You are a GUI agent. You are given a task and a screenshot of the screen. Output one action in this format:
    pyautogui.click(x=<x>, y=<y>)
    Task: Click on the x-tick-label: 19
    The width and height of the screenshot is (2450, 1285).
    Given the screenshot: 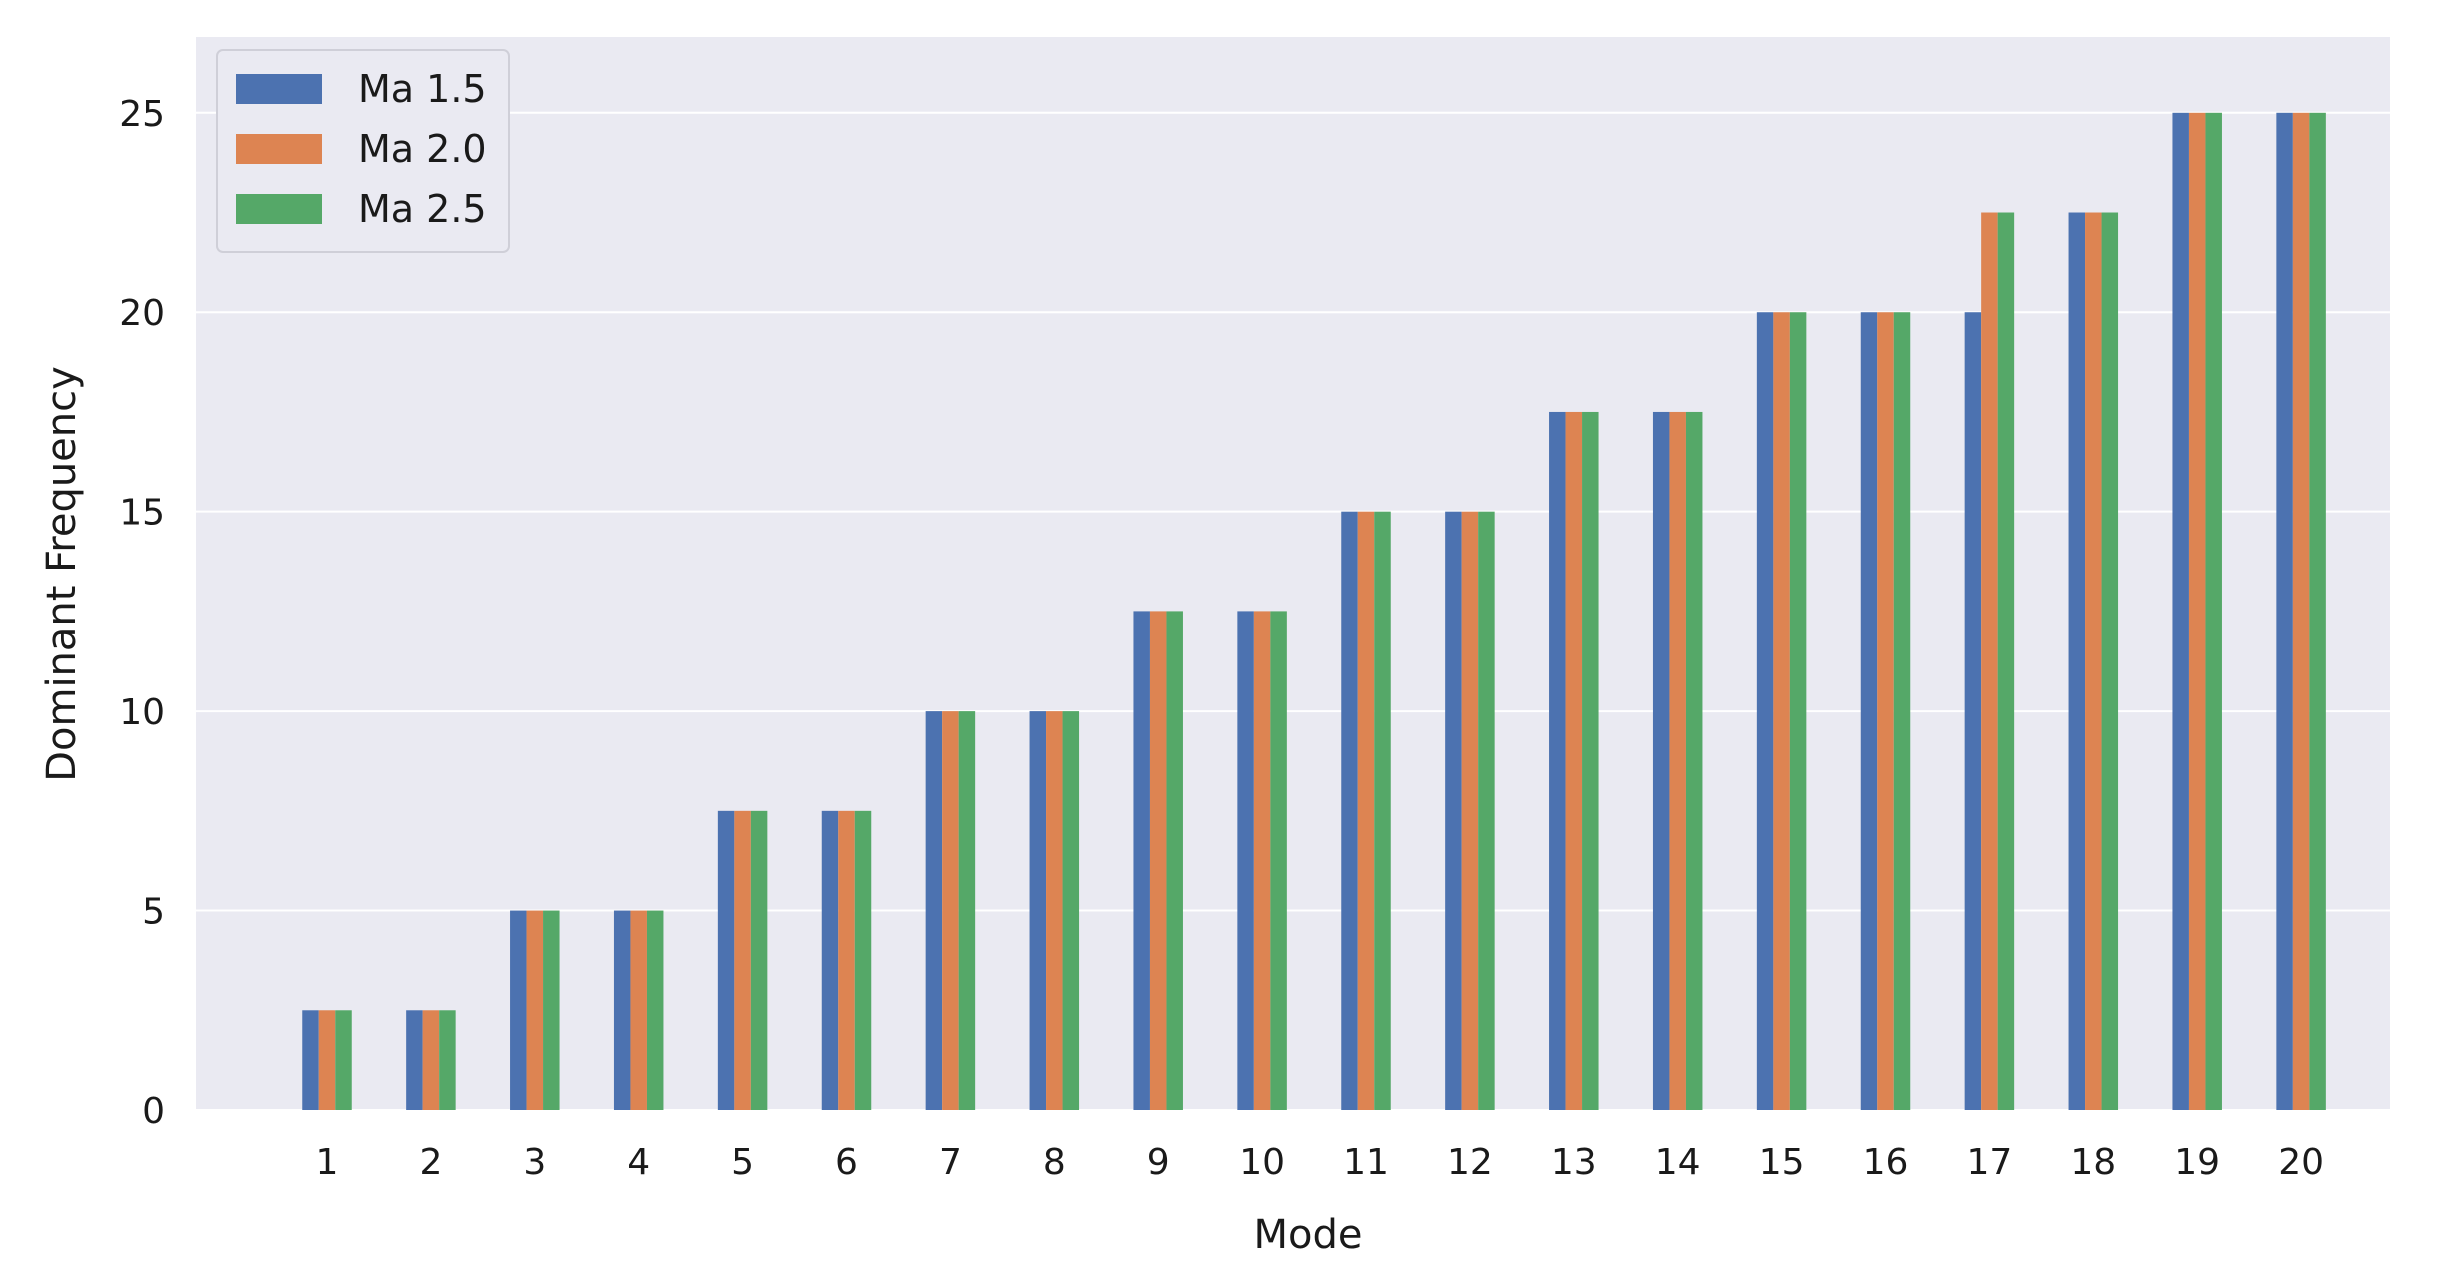 What is the action you would take?
    pyautogui.click(x=2197, y=1162)
    